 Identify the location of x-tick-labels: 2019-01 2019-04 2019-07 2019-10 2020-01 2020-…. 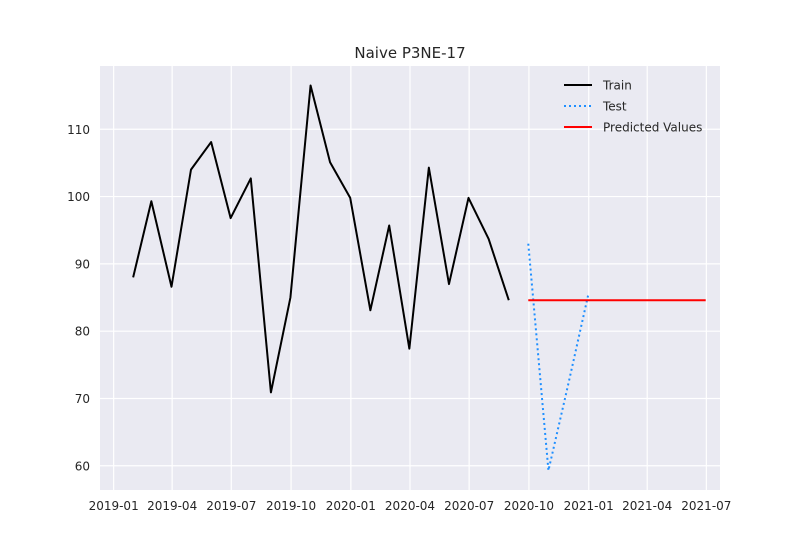
(410, 506).